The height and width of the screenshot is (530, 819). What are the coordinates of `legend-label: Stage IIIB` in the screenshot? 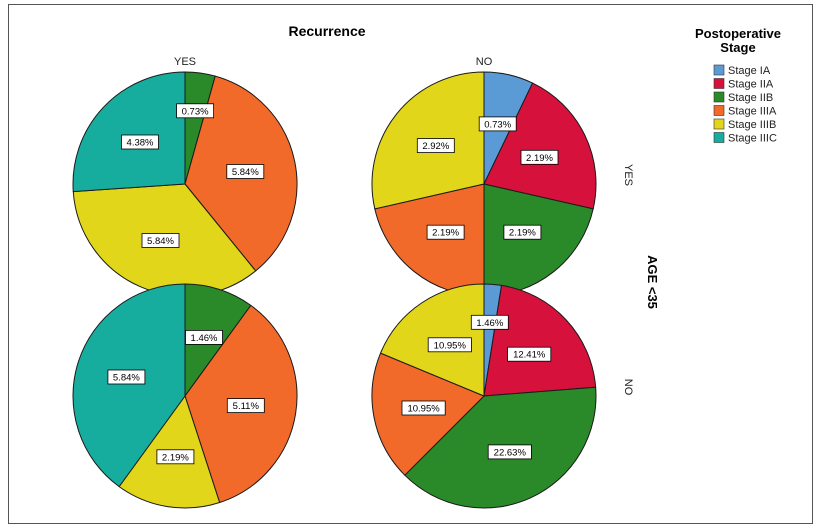 It's located at (752, 125).